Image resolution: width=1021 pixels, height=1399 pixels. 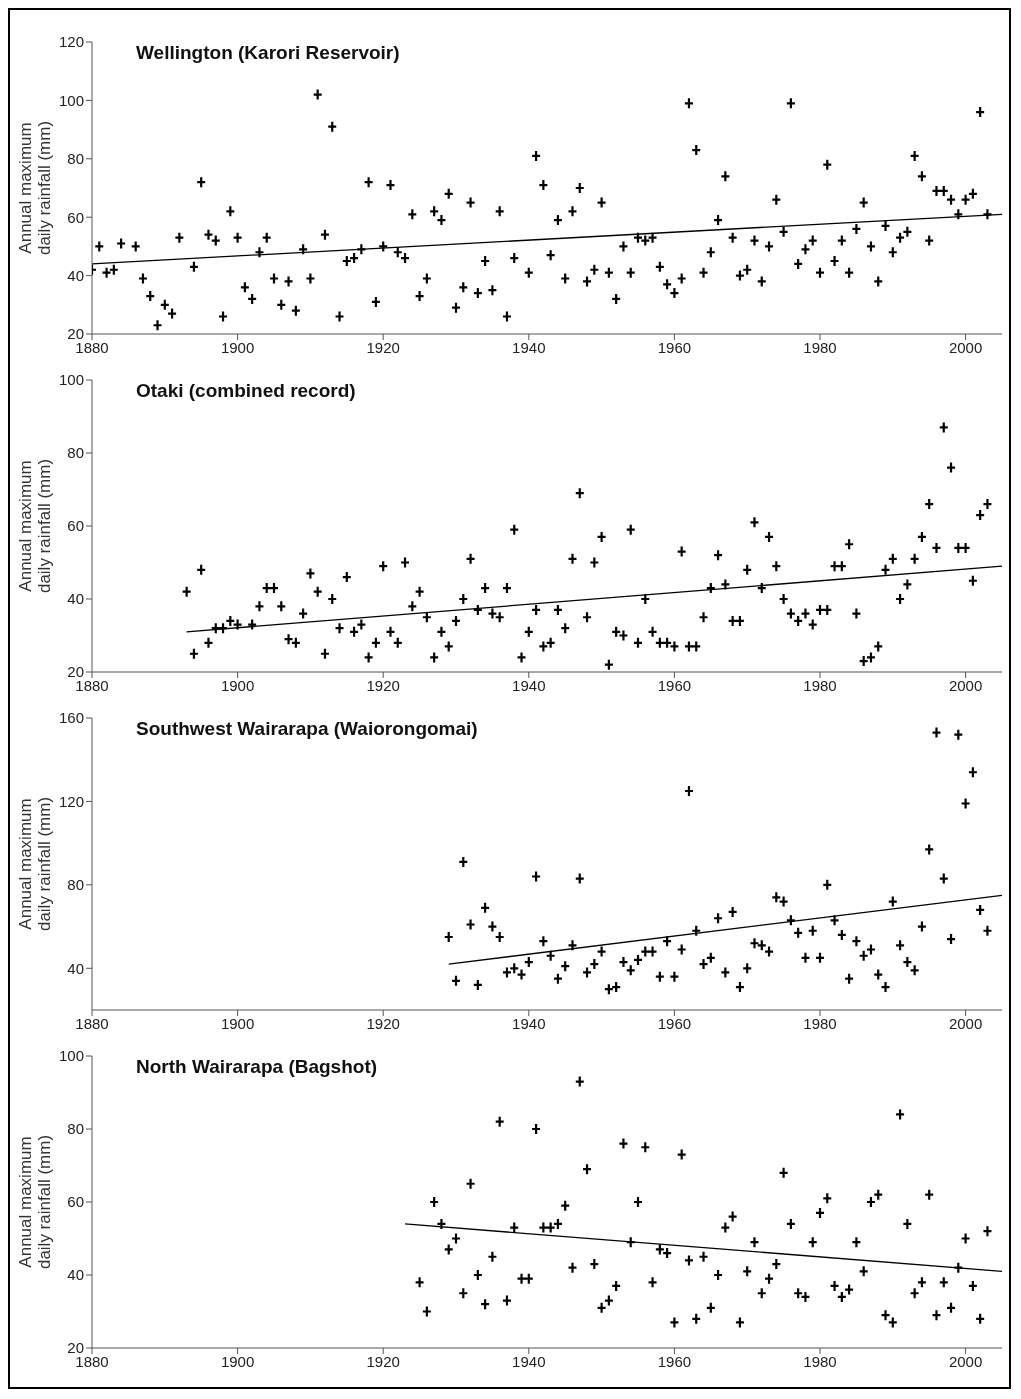 I want to click on chart-title: Otaki (combined record), so click(x=246, y=391).